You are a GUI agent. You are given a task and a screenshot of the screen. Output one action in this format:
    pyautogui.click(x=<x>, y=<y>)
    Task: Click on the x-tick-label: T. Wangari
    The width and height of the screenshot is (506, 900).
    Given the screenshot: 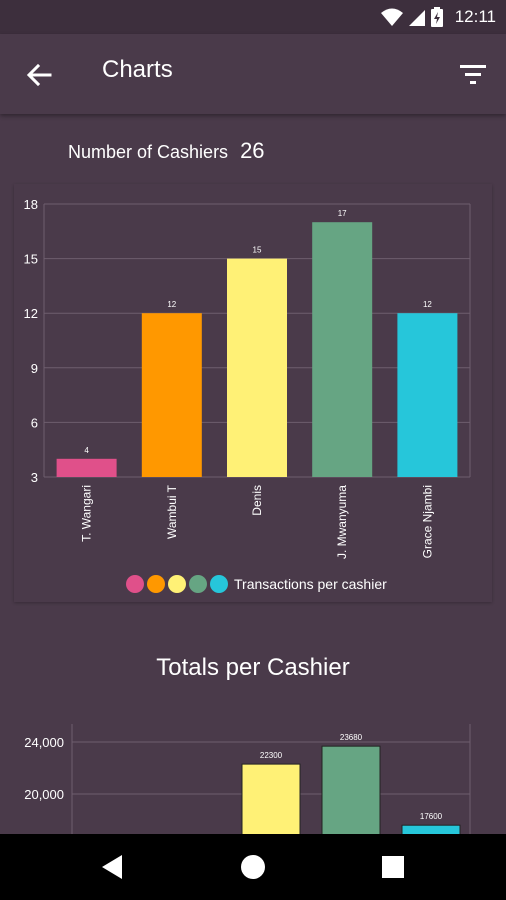 What is the action you would take?
    pyautogui.click(x=87, y=513)
    